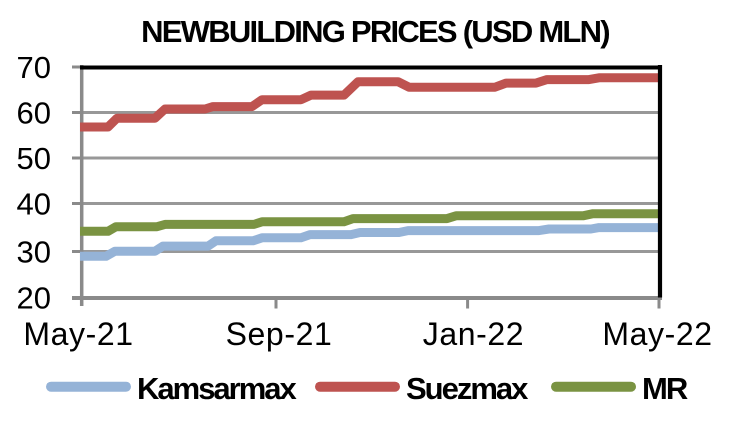 This screenshot has height=448, width=732. Describe the element at coordinates (78, 334) in the screenshot. I see `svg-text: May-21` at that location.